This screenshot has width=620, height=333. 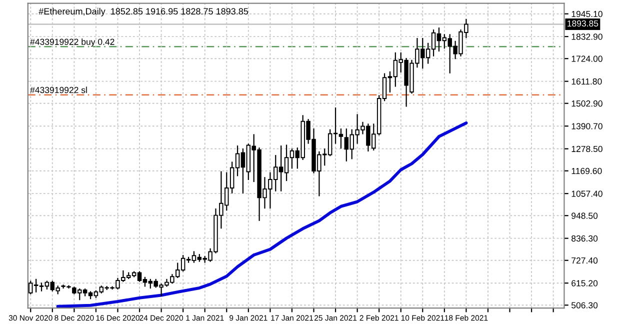 What do you see at coordinates (585, 283) in the screenshot?
I see `y-tick-label: 615.20` at bounding box center [585, 283].